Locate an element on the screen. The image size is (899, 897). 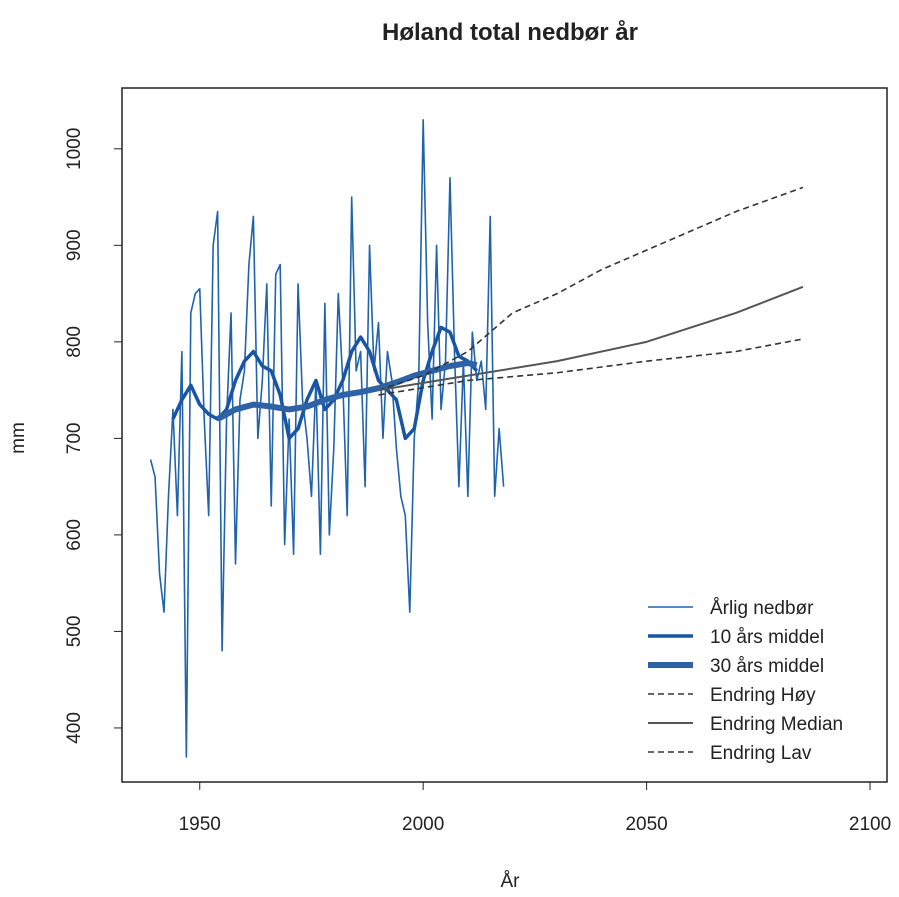
x-tick-label: 2000 is located at coordinates (423, 824).